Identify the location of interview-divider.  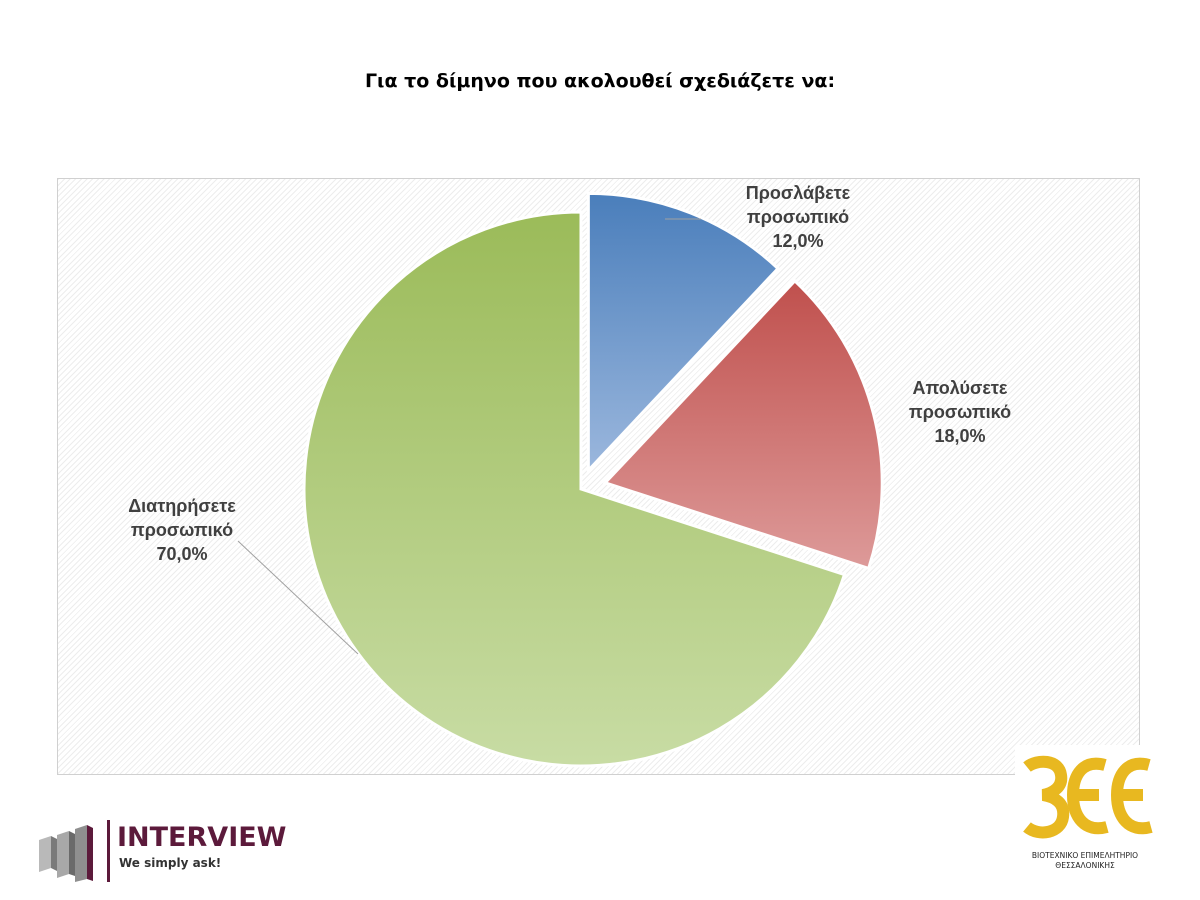
(108, 851).